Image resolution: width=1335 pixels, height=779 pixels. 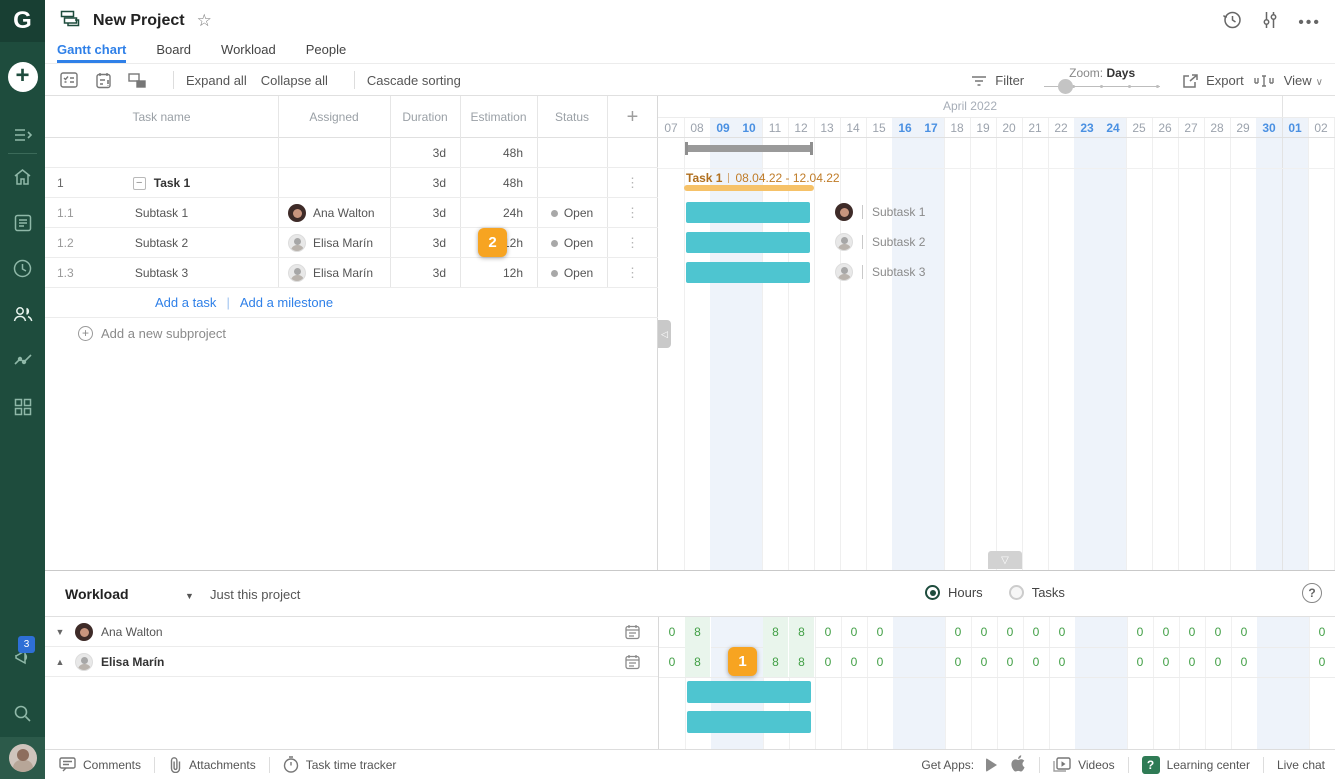 I want to click on time-log-icon, so click(x=22, y=268).